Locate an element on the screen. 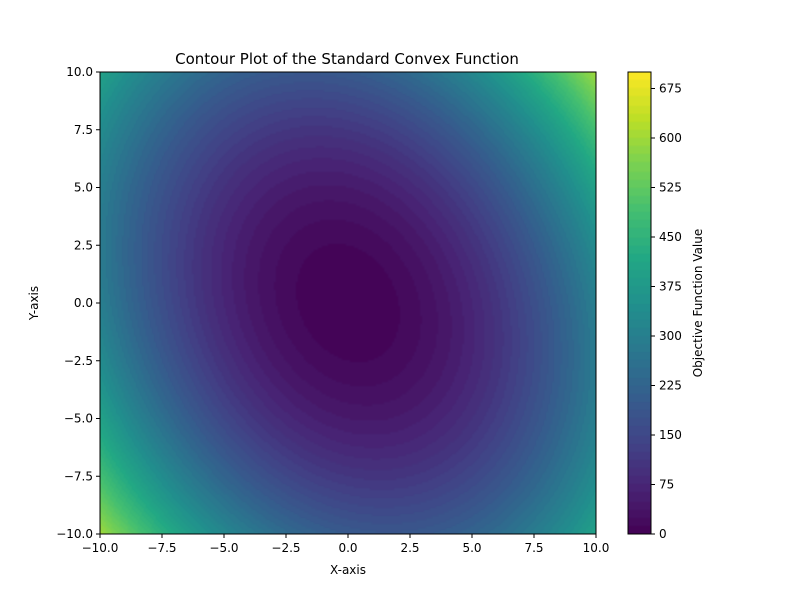 The image size is (800, 600). colorbar-tick-label: 0 is located at coordinates (663, 534).